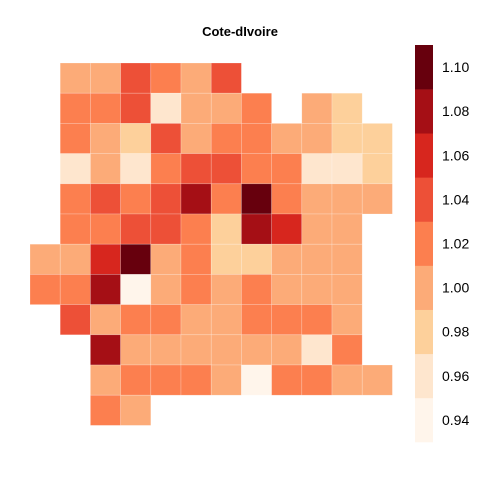 Image resolution: width=480 pixels, height=480 pixels. Describe the element at coordinates (455, 244) in the screenshot. I see `legend-tick-label: 1.02` at that location.